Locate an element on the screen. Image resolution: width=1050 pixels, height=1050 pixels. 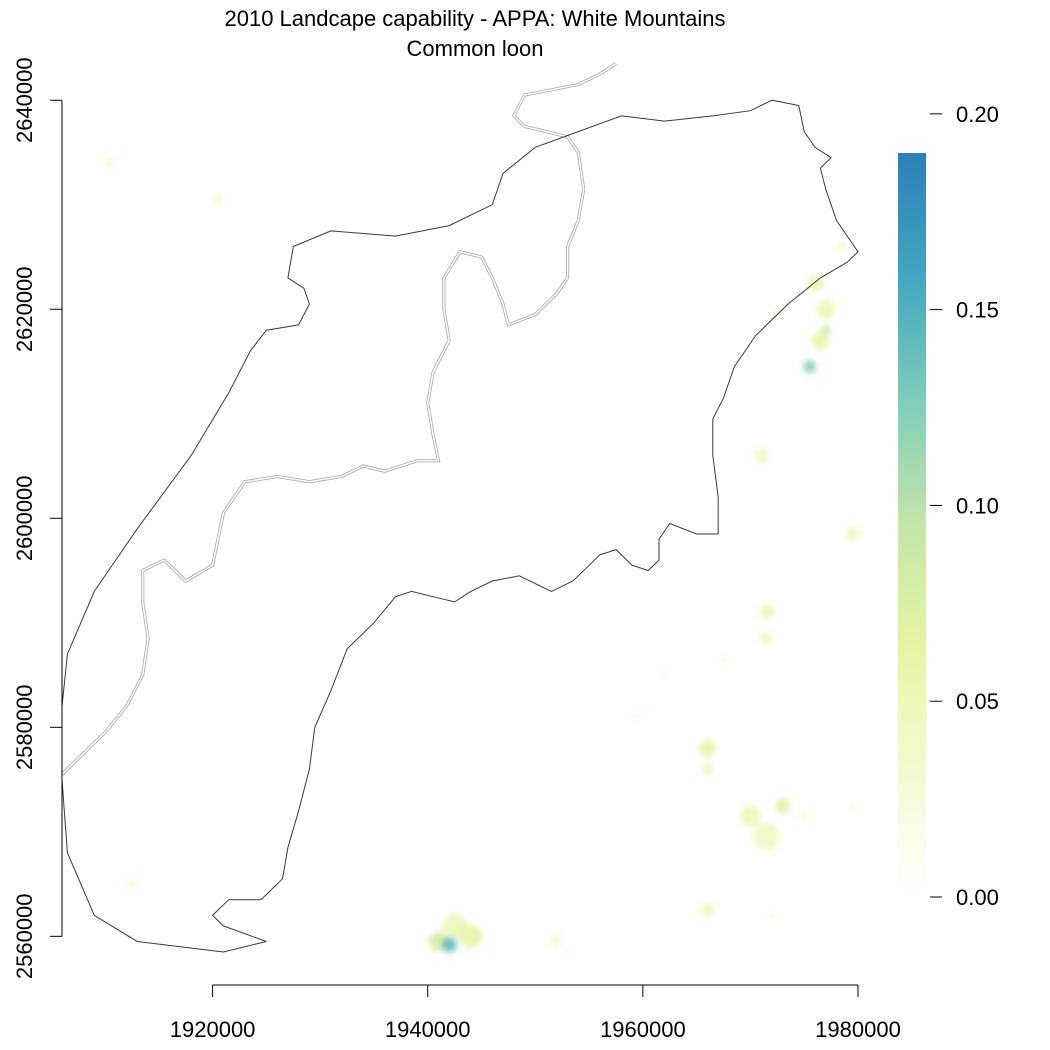
colorbar-tick-label: 0.15 is located at coordinates (977, 310).